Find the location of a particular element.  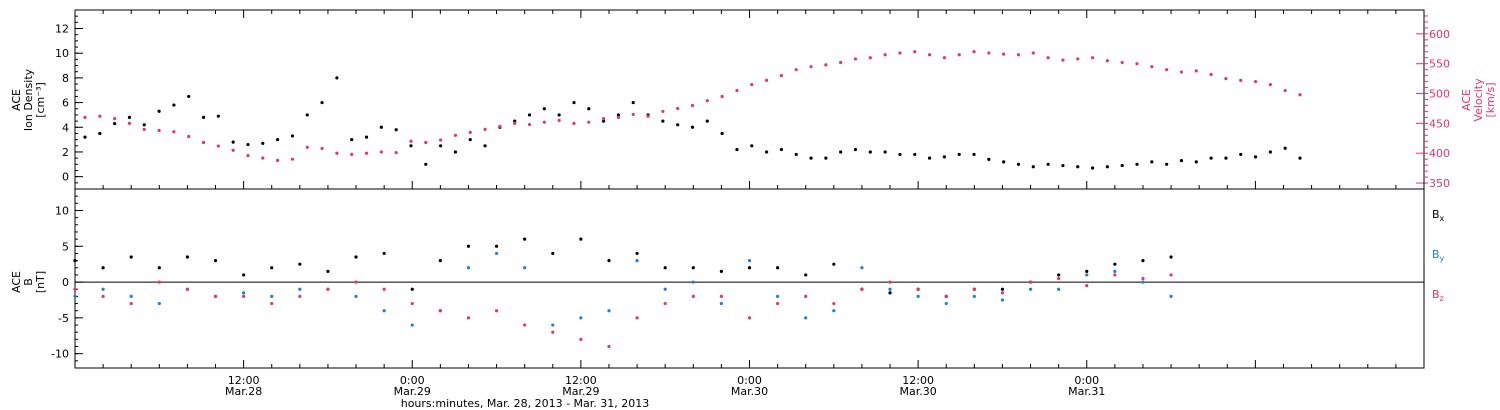

b-y-tick-label: 5 is located at coordinates (65, 246).